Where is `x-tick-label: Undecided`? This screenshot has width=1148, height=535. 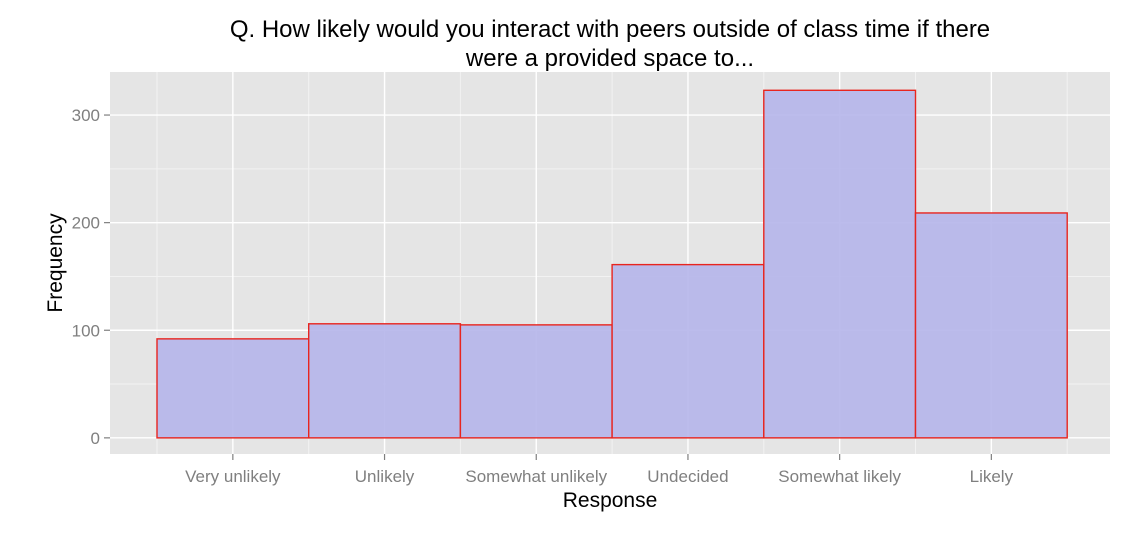 x-tick-label: Undecided is located at coordinates (687, 476).